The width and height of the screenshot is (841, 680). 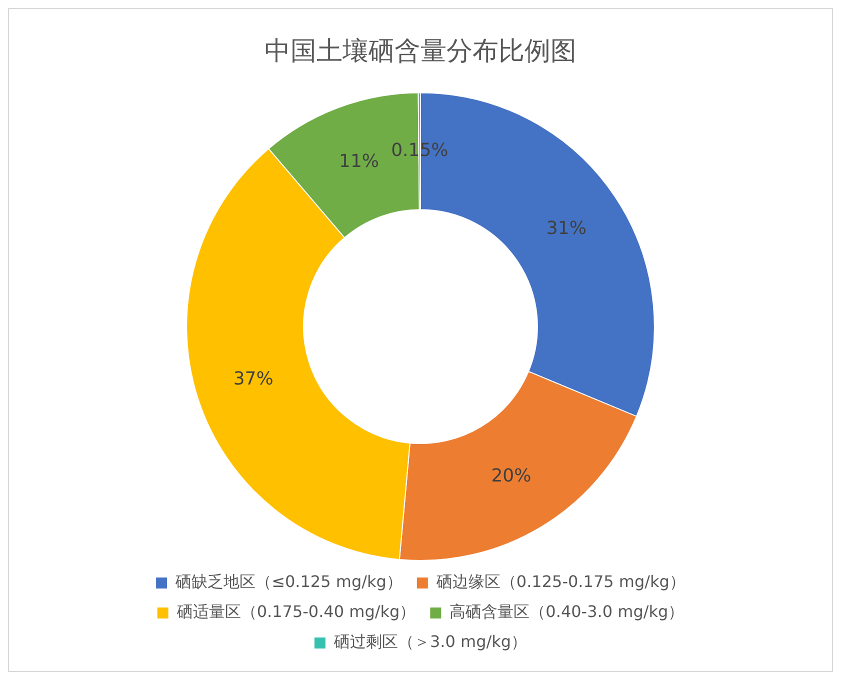 I want to click on legend-label: 高硒含量区（0.40-3.0 mg/kg）, so click(x=567, y=612).